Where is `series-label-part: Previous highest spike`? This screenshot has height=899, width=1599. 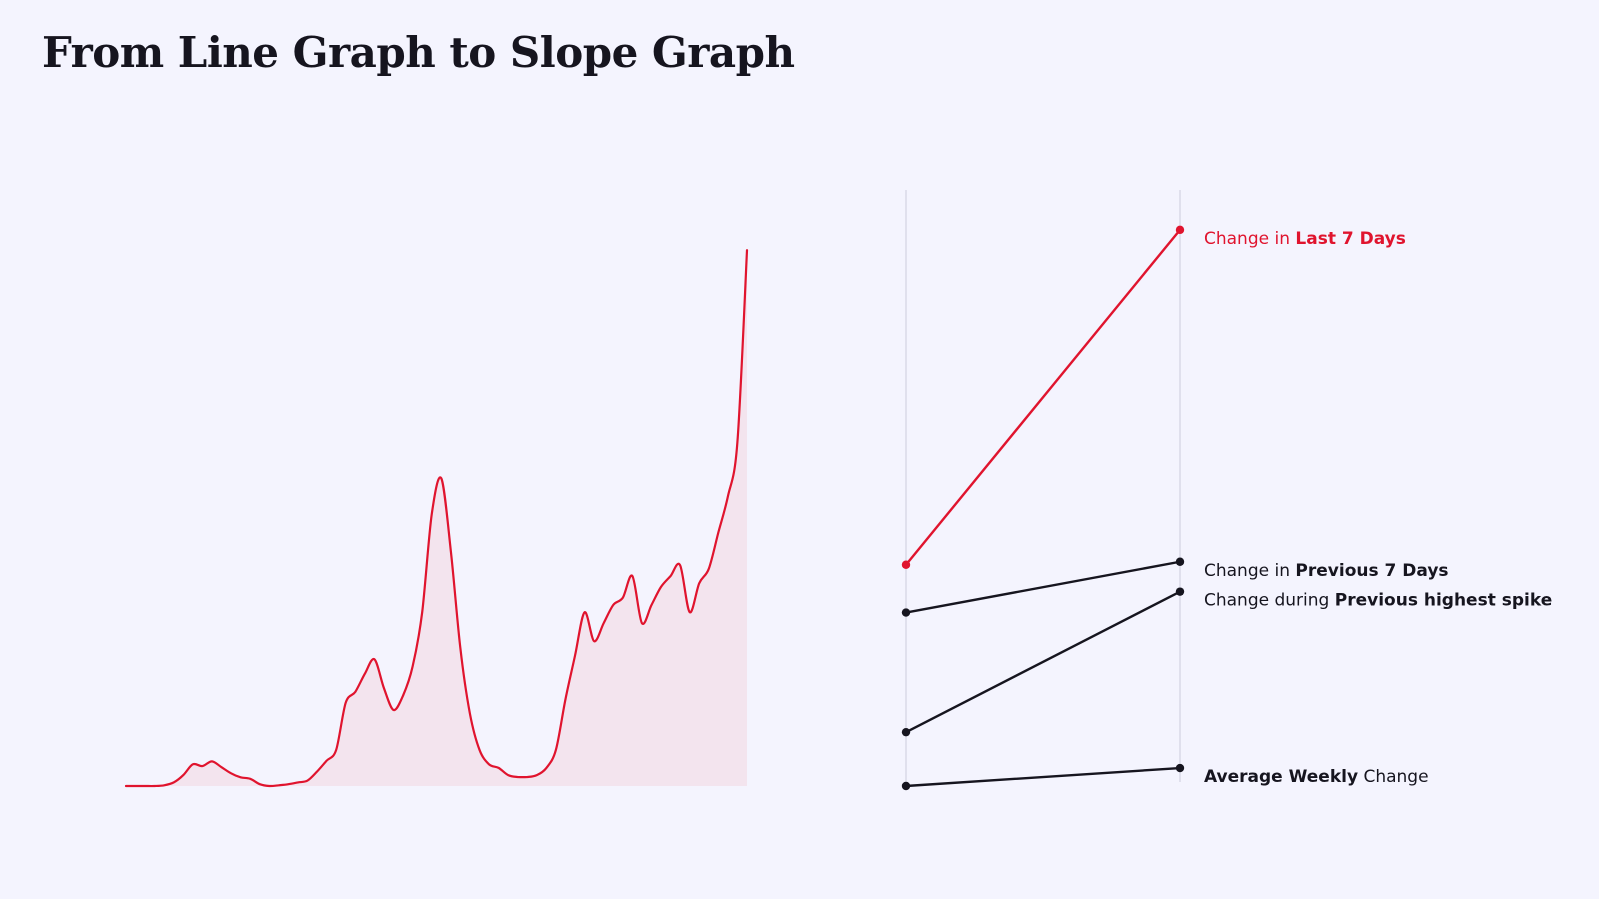
series-label-part: Previous highest spike is located at coordinates (1444, 601).